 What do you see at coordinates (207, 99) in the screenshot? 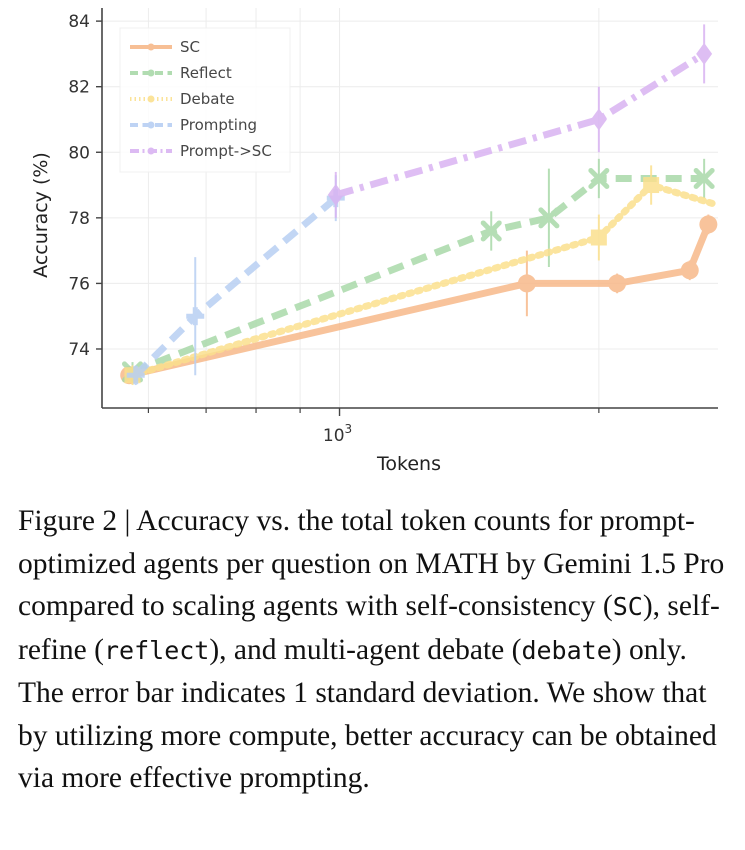
I see `legend-label-debate: Debate` at bounding box center [207, 99].